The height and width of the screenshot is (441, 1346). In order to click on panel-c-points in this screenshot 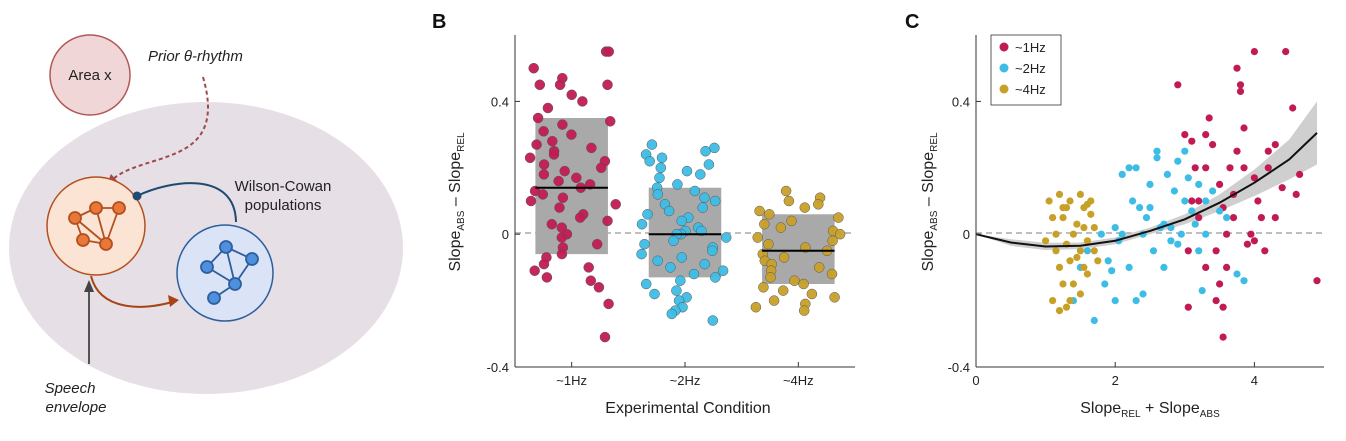, I will do `click(1181, 194)`.